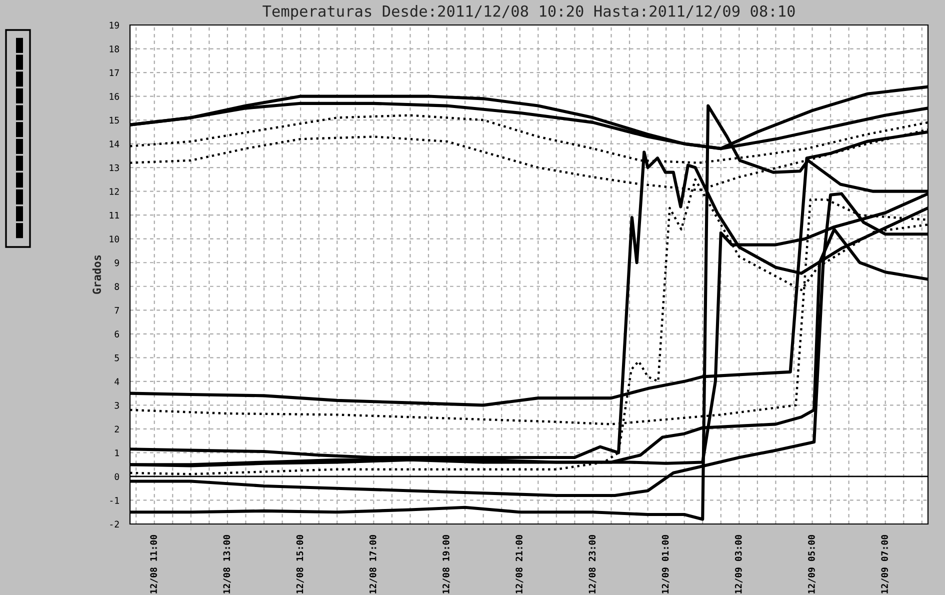  I want to click on x-tick-label: 12/08 17:00, so click(373, 564).